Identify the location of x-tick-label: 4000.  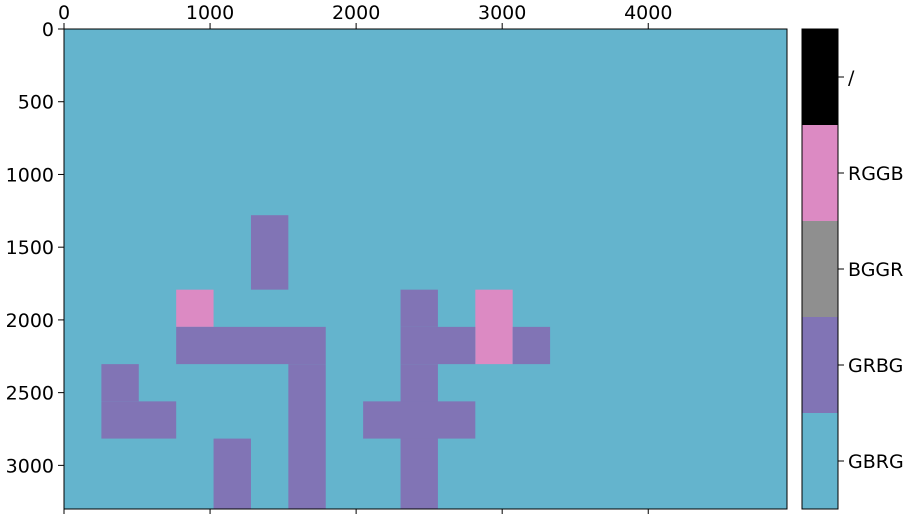
(648, 13).